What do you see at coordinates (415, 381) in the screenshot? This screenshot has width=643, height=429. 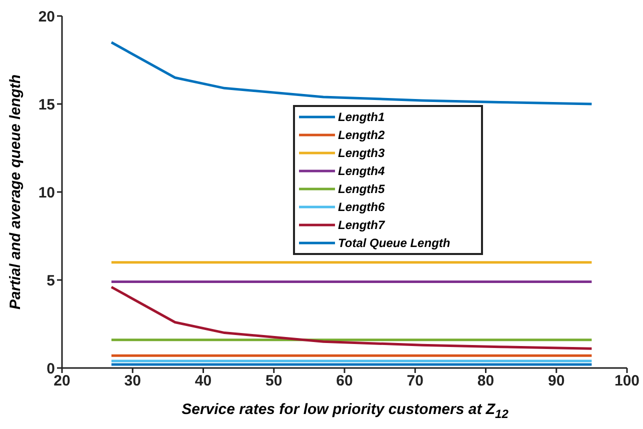 I see `x-tick-label: 70` at bounding box center [415, 381].